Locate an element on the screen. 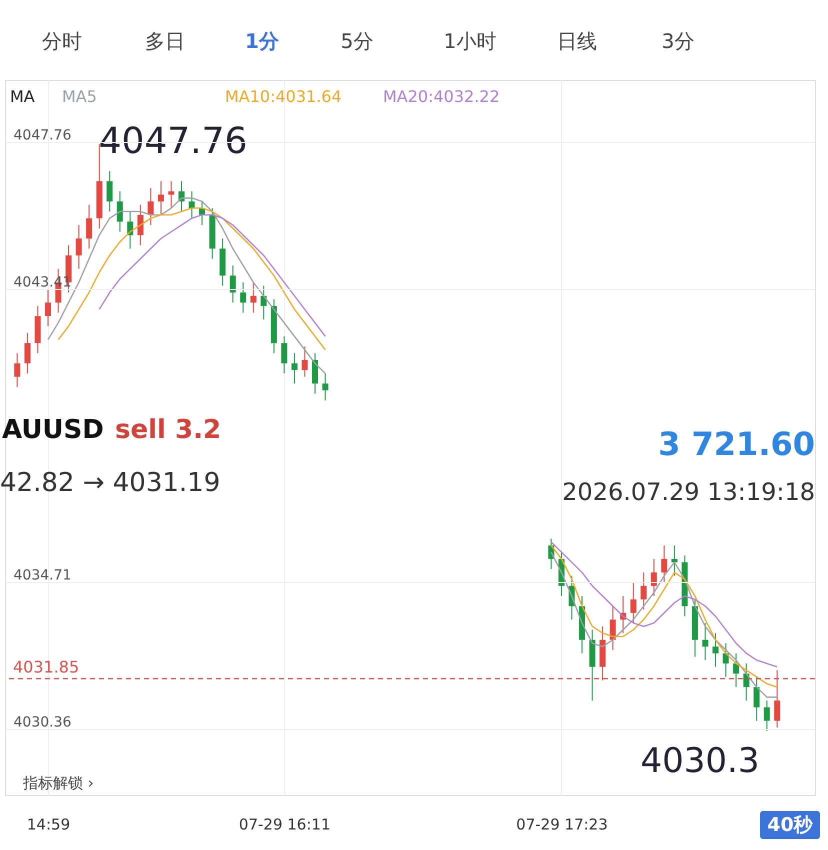 The height and width of the screenshot is (850, 828). text: 1分 is located at coordinates (262, 41).